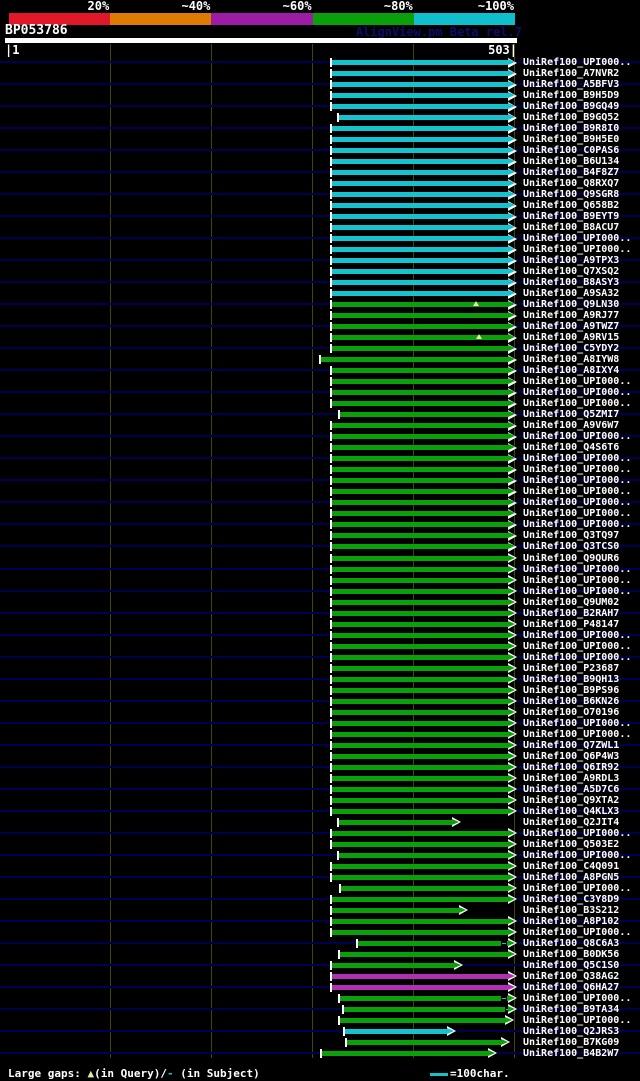 The image size is (640, 1081). What do you see at coordinates (571, 536) in the screenshot?
I see `hit-label: UniRef100_Q3TQ97` at bounding box center [571, 536].